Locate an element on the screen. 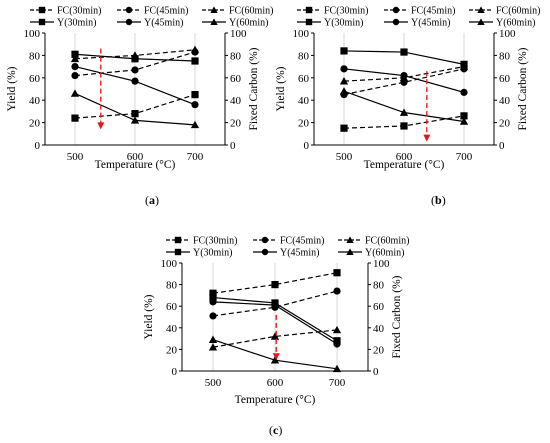 This screenshot has width=550, height=443. panel-a-label: (a) is located at coordinates (152, 200).